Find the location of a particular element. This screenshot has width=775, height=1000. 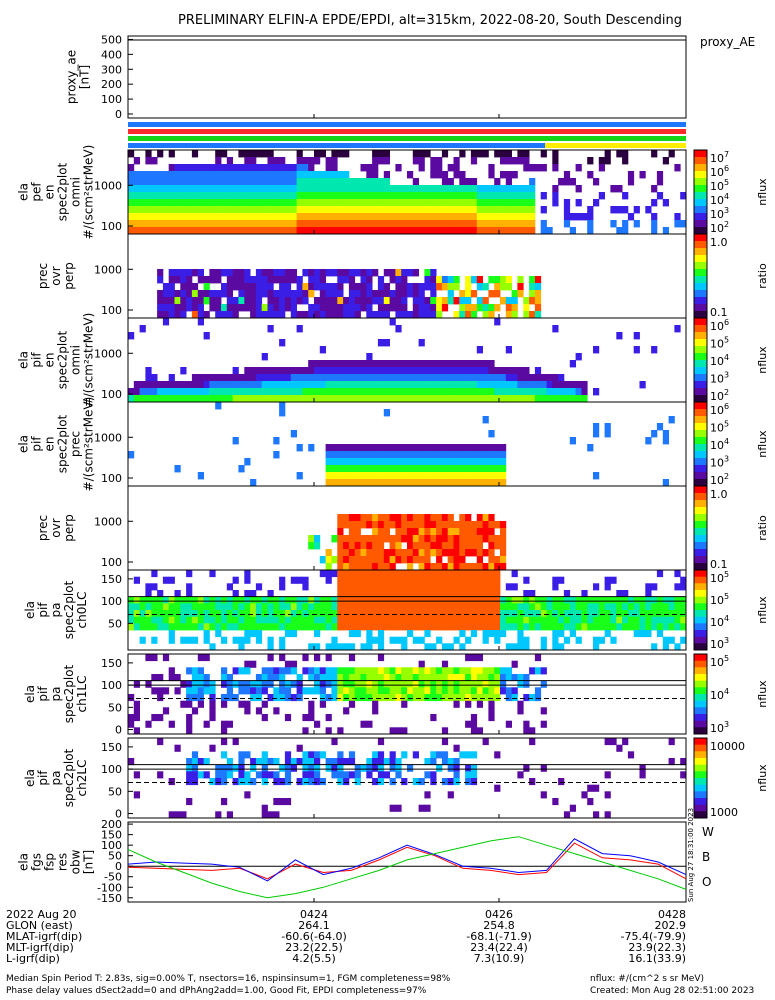

ylabel-ela_pif_en_prec-line: pif is located at coordinates (37, 444).